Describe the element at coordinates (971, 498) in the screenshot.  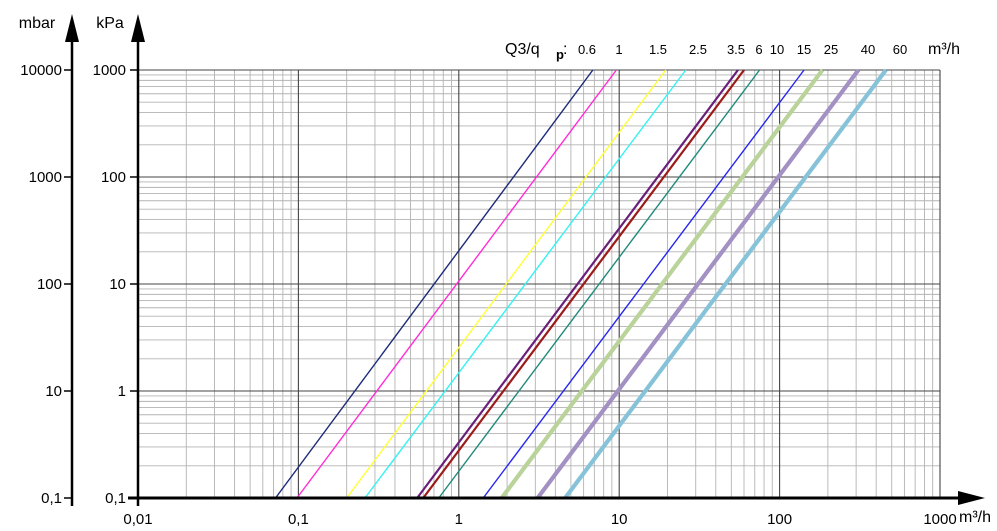
I see `x-axis-arrow` at that location.